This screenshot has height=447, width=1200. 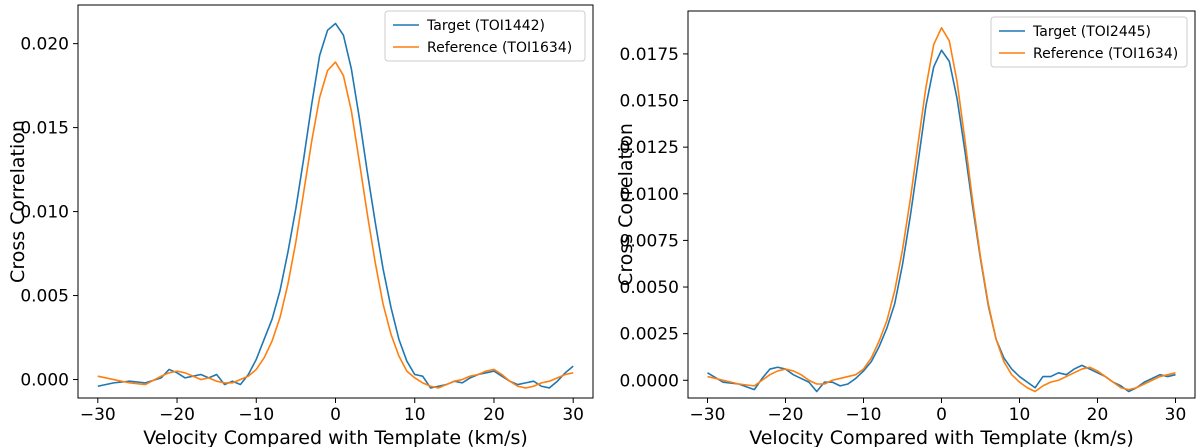 I want to click on left-x-tick-label: 0, so click(x=335, y=415).